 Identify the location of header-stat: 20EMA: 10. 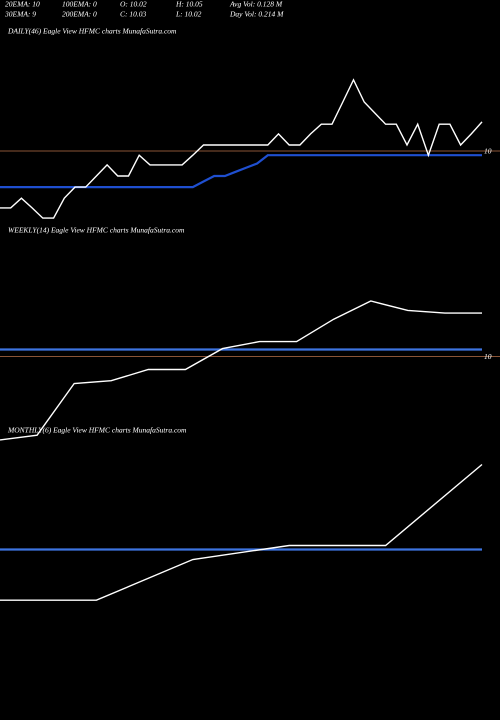
(22, 4).